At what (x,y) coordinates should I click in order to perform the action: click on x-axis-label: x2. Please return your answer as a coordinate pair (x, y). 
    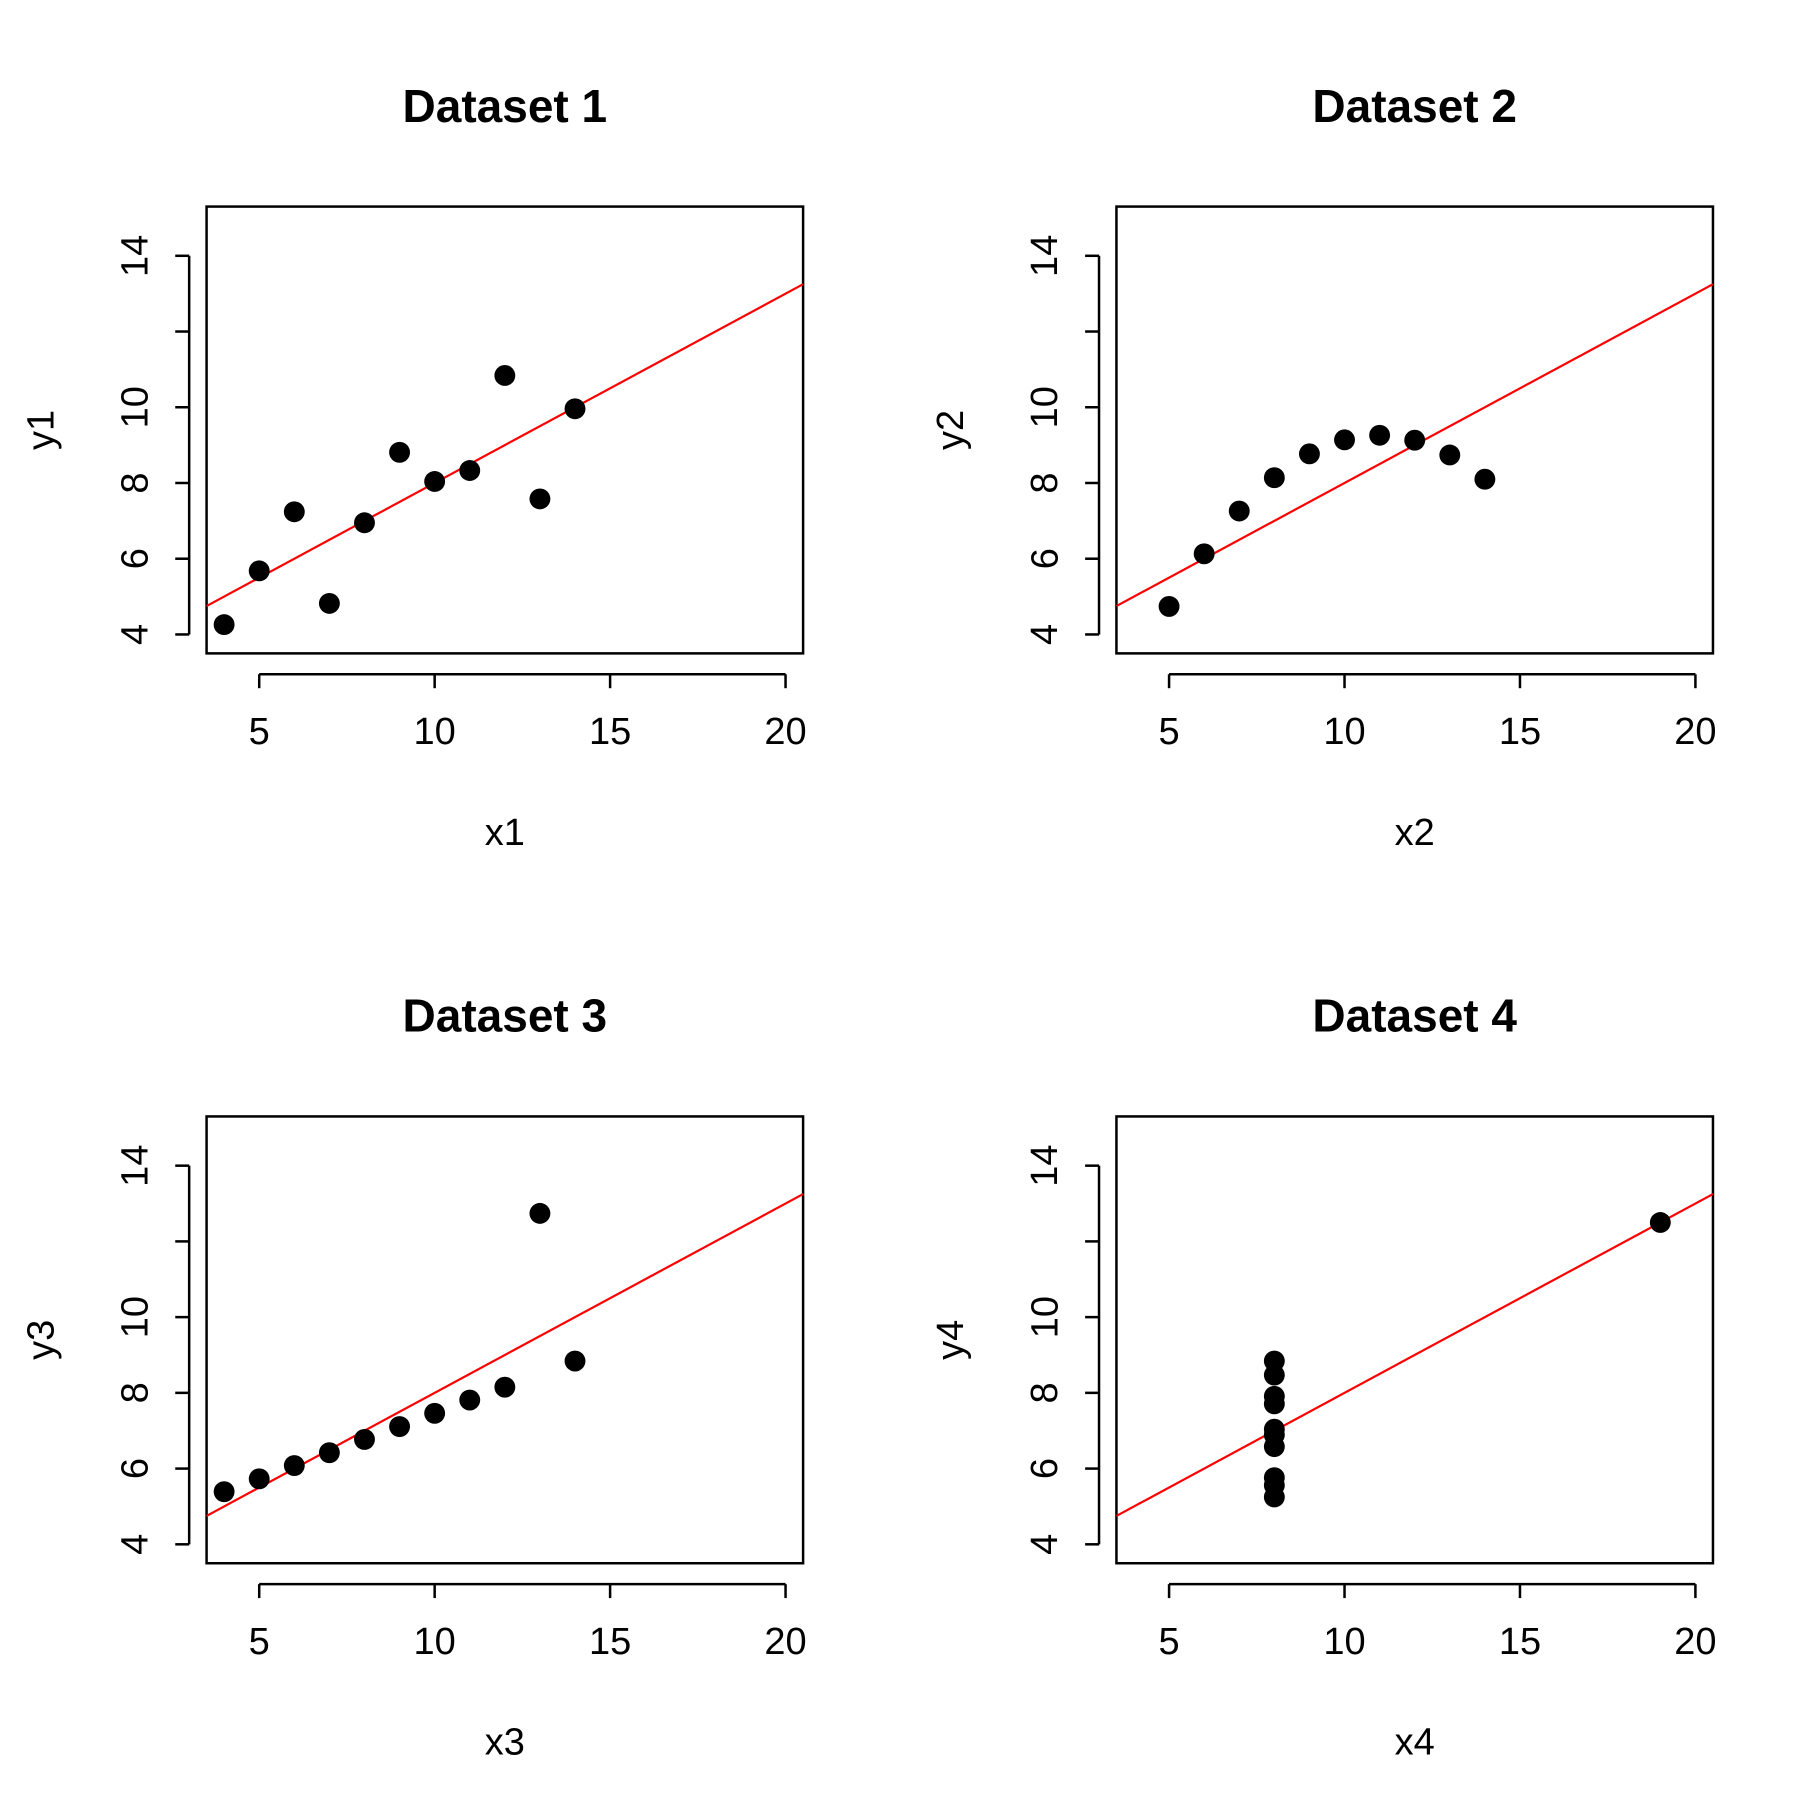
    Looking at the image, I should click on (1415, 833).